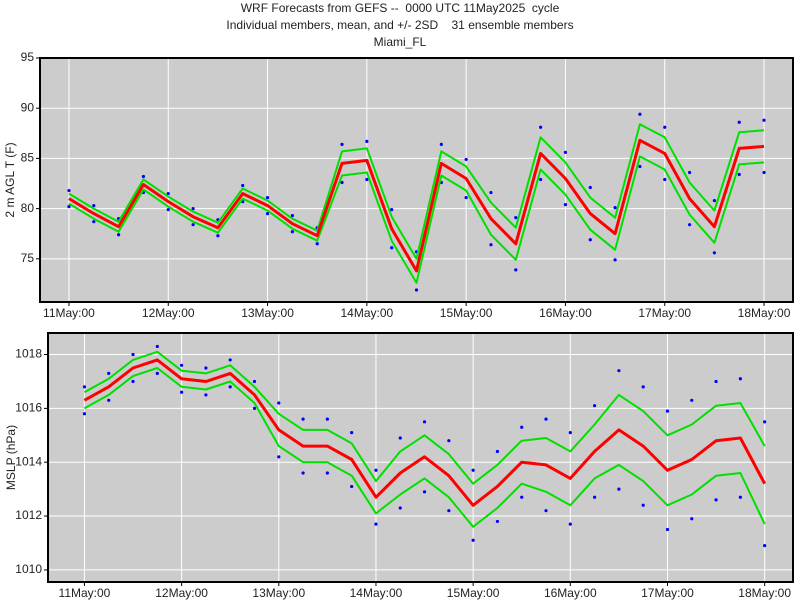  Describe the element at coordinates (400, 42) in the screenshot. I see `header-line: Miami_FL` at that location.